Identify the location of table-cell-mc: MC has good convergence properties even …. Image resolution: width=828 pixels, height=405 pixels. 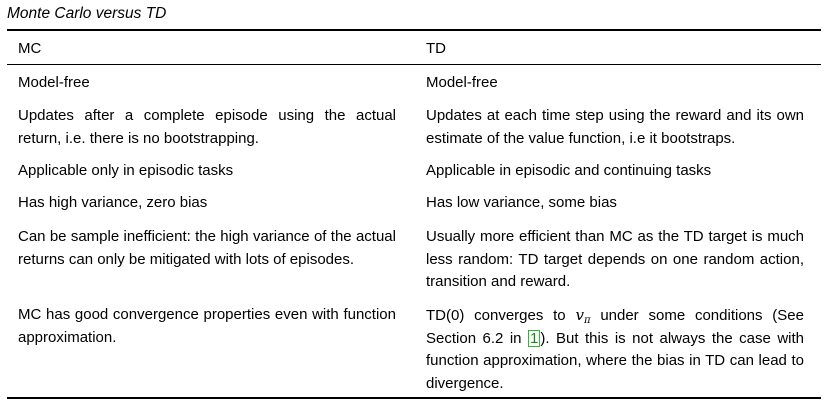
(207, 326).